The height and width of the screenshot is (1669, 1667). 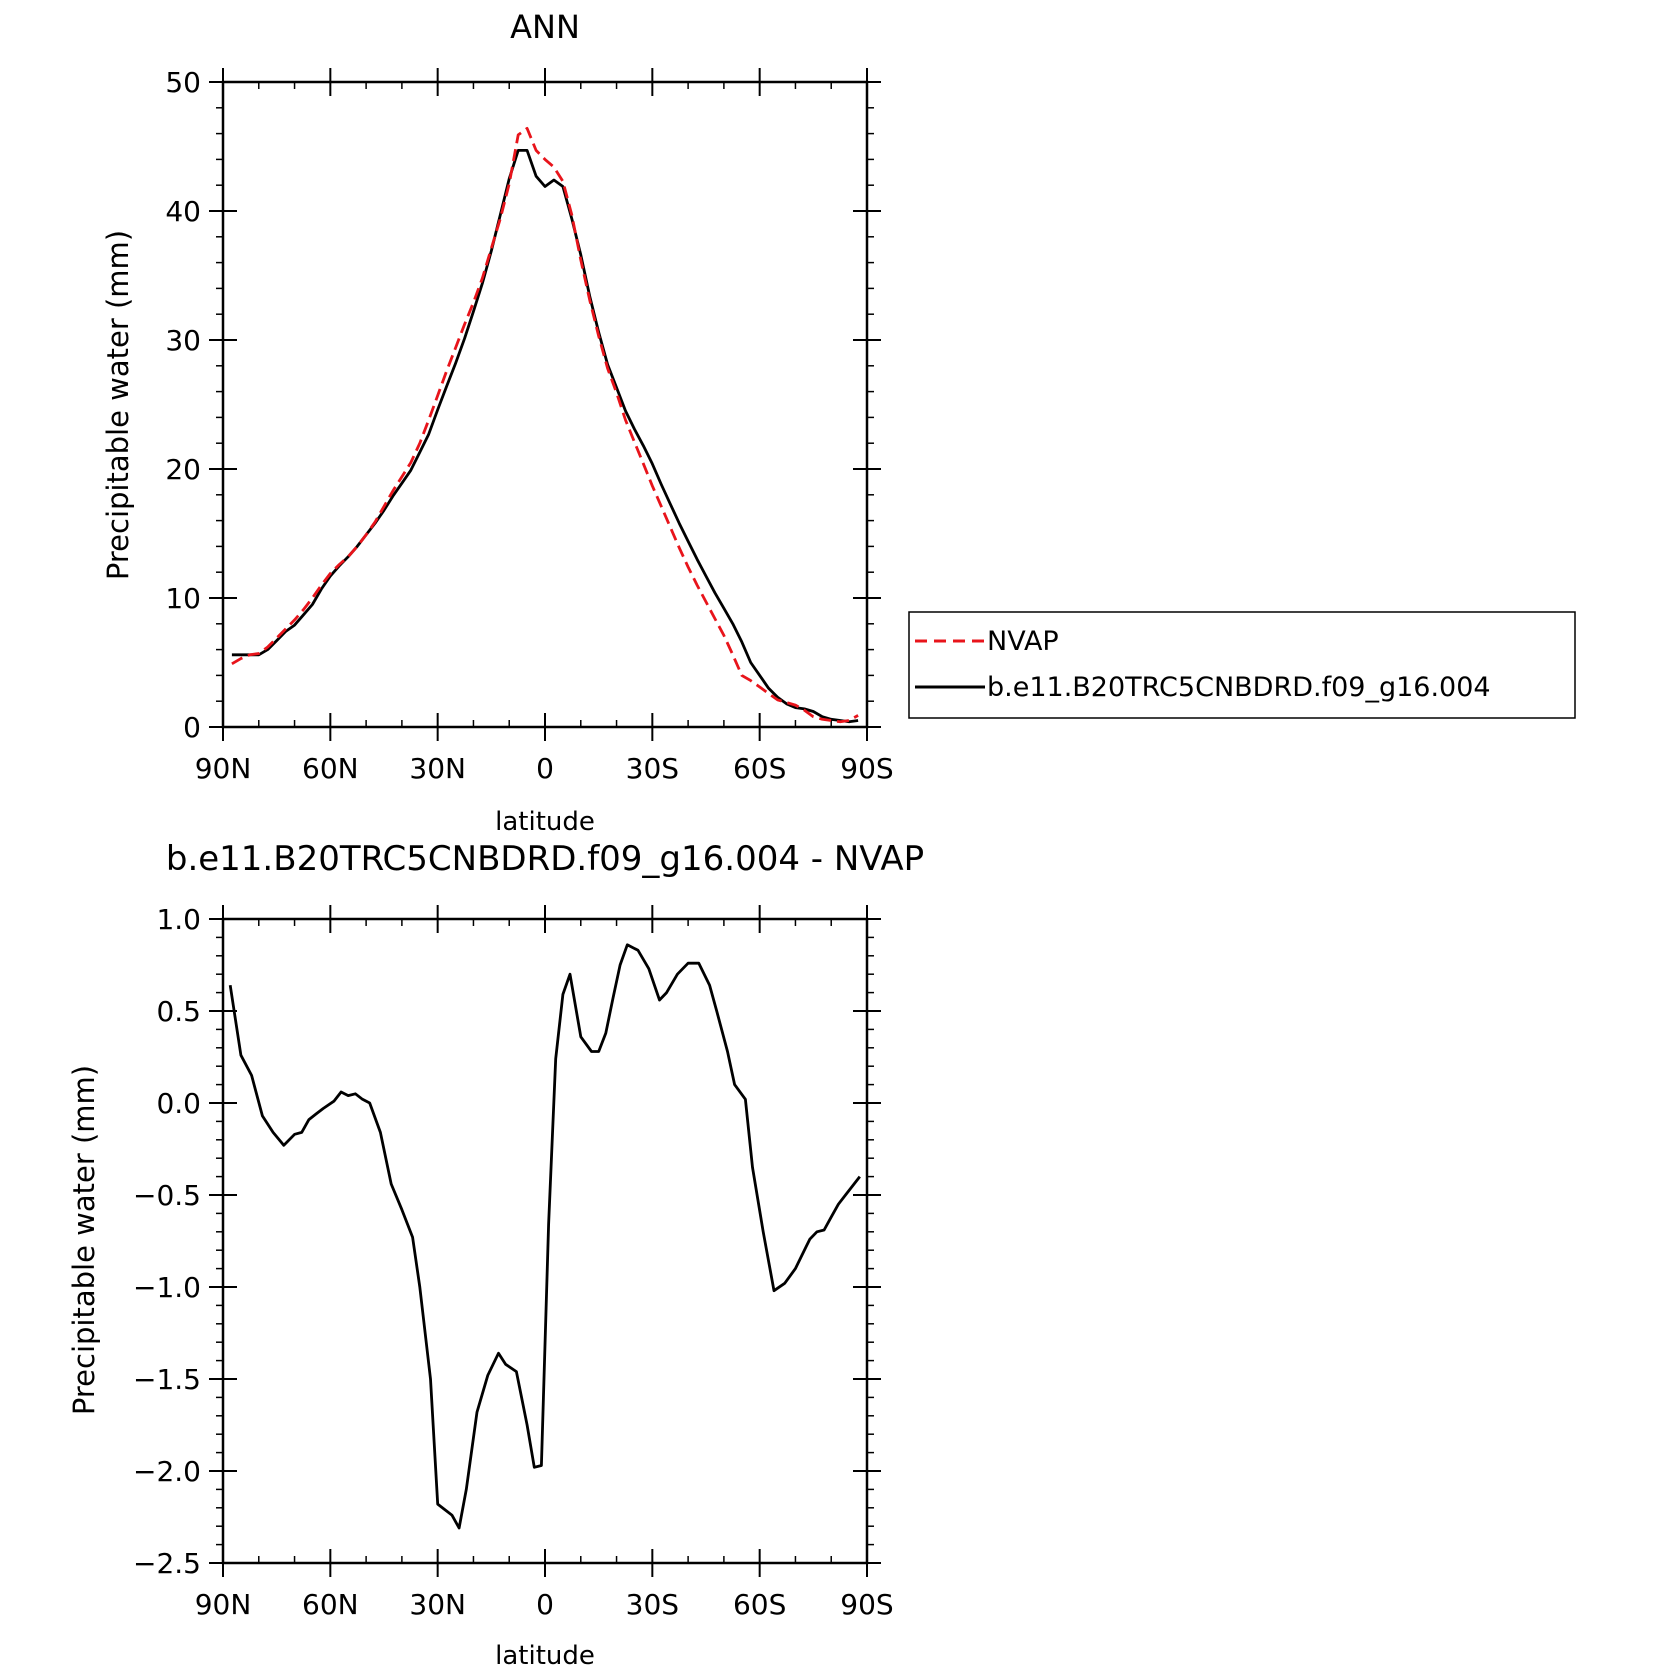 What do you see at coordinates (183, 469) in the screenshot?
I see `y-tick-label: 20` at bounding box center [183, 469].